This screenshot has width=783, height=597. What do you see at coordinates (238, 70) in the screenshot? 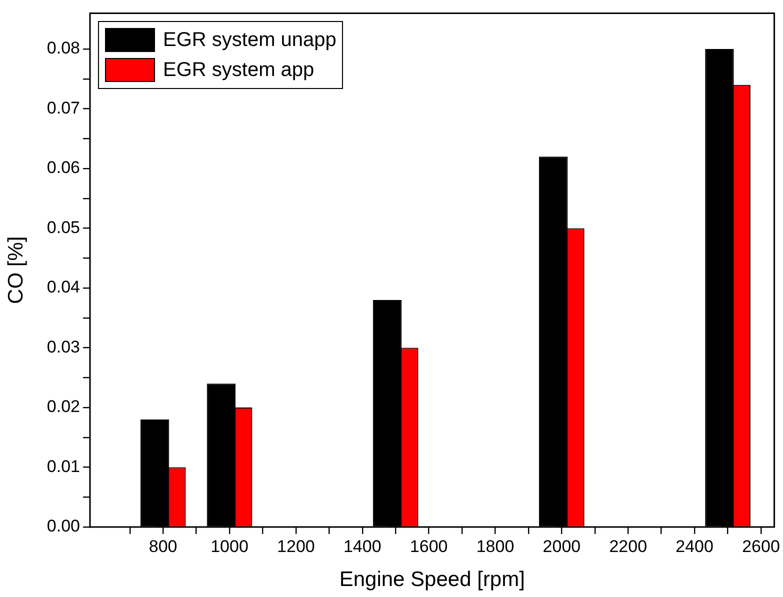
I see `legend-label: EGR system app` at bounding box center [238, 70].